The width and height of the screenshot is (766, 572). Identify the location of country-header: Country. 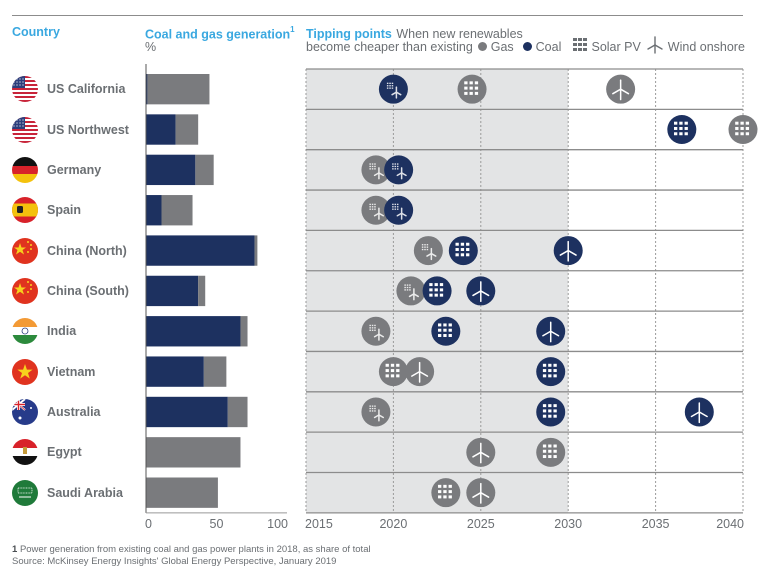
(36, 32).